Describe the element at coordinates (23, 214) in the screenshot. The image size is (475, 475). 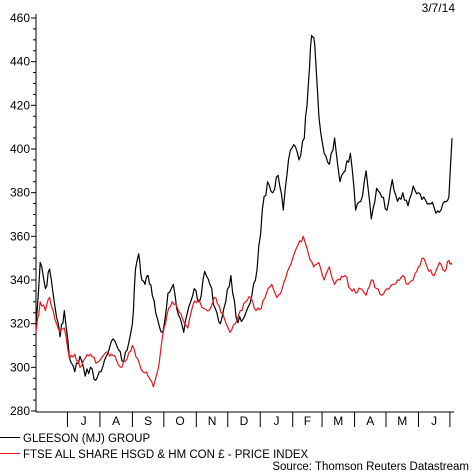
I see `y-axis-ticks: 280 300 320 340 360 380 400 420 440 460` at that location.